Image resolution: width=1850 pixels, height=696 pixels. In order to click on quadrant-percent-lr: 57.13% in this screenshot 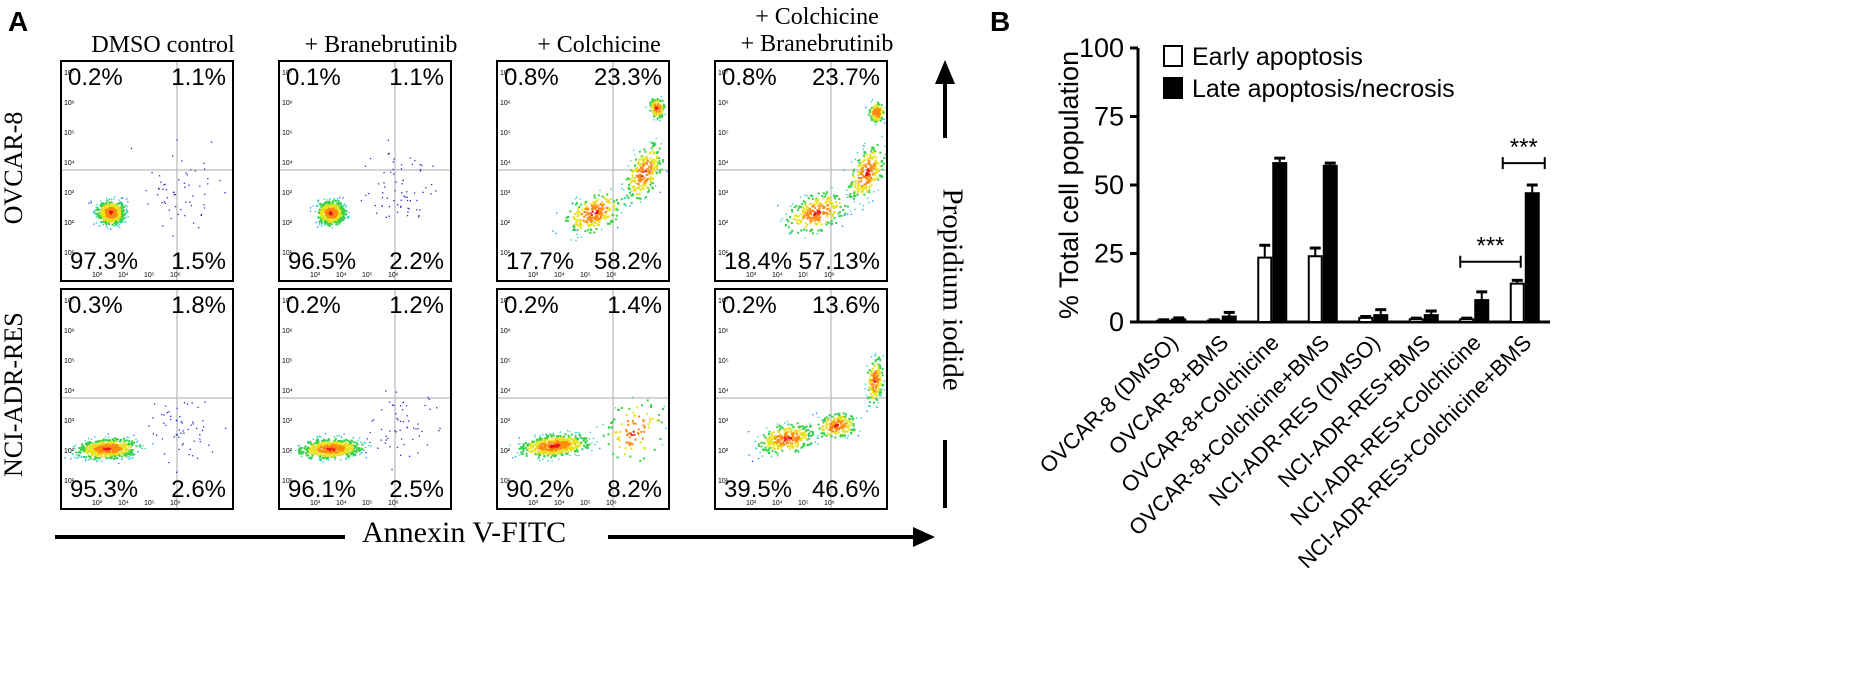, I will do `click(839, 261)`.